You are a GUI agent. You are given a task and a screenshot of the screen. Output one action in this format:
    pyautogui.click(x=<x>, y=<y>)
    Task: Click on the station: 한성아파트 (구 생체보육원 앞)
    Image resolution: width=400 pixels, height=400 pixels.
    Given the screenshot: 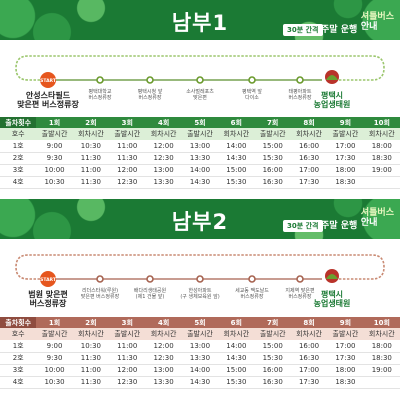 What is the action you would take?
    pyautogui.click(x=200, y=294)
    